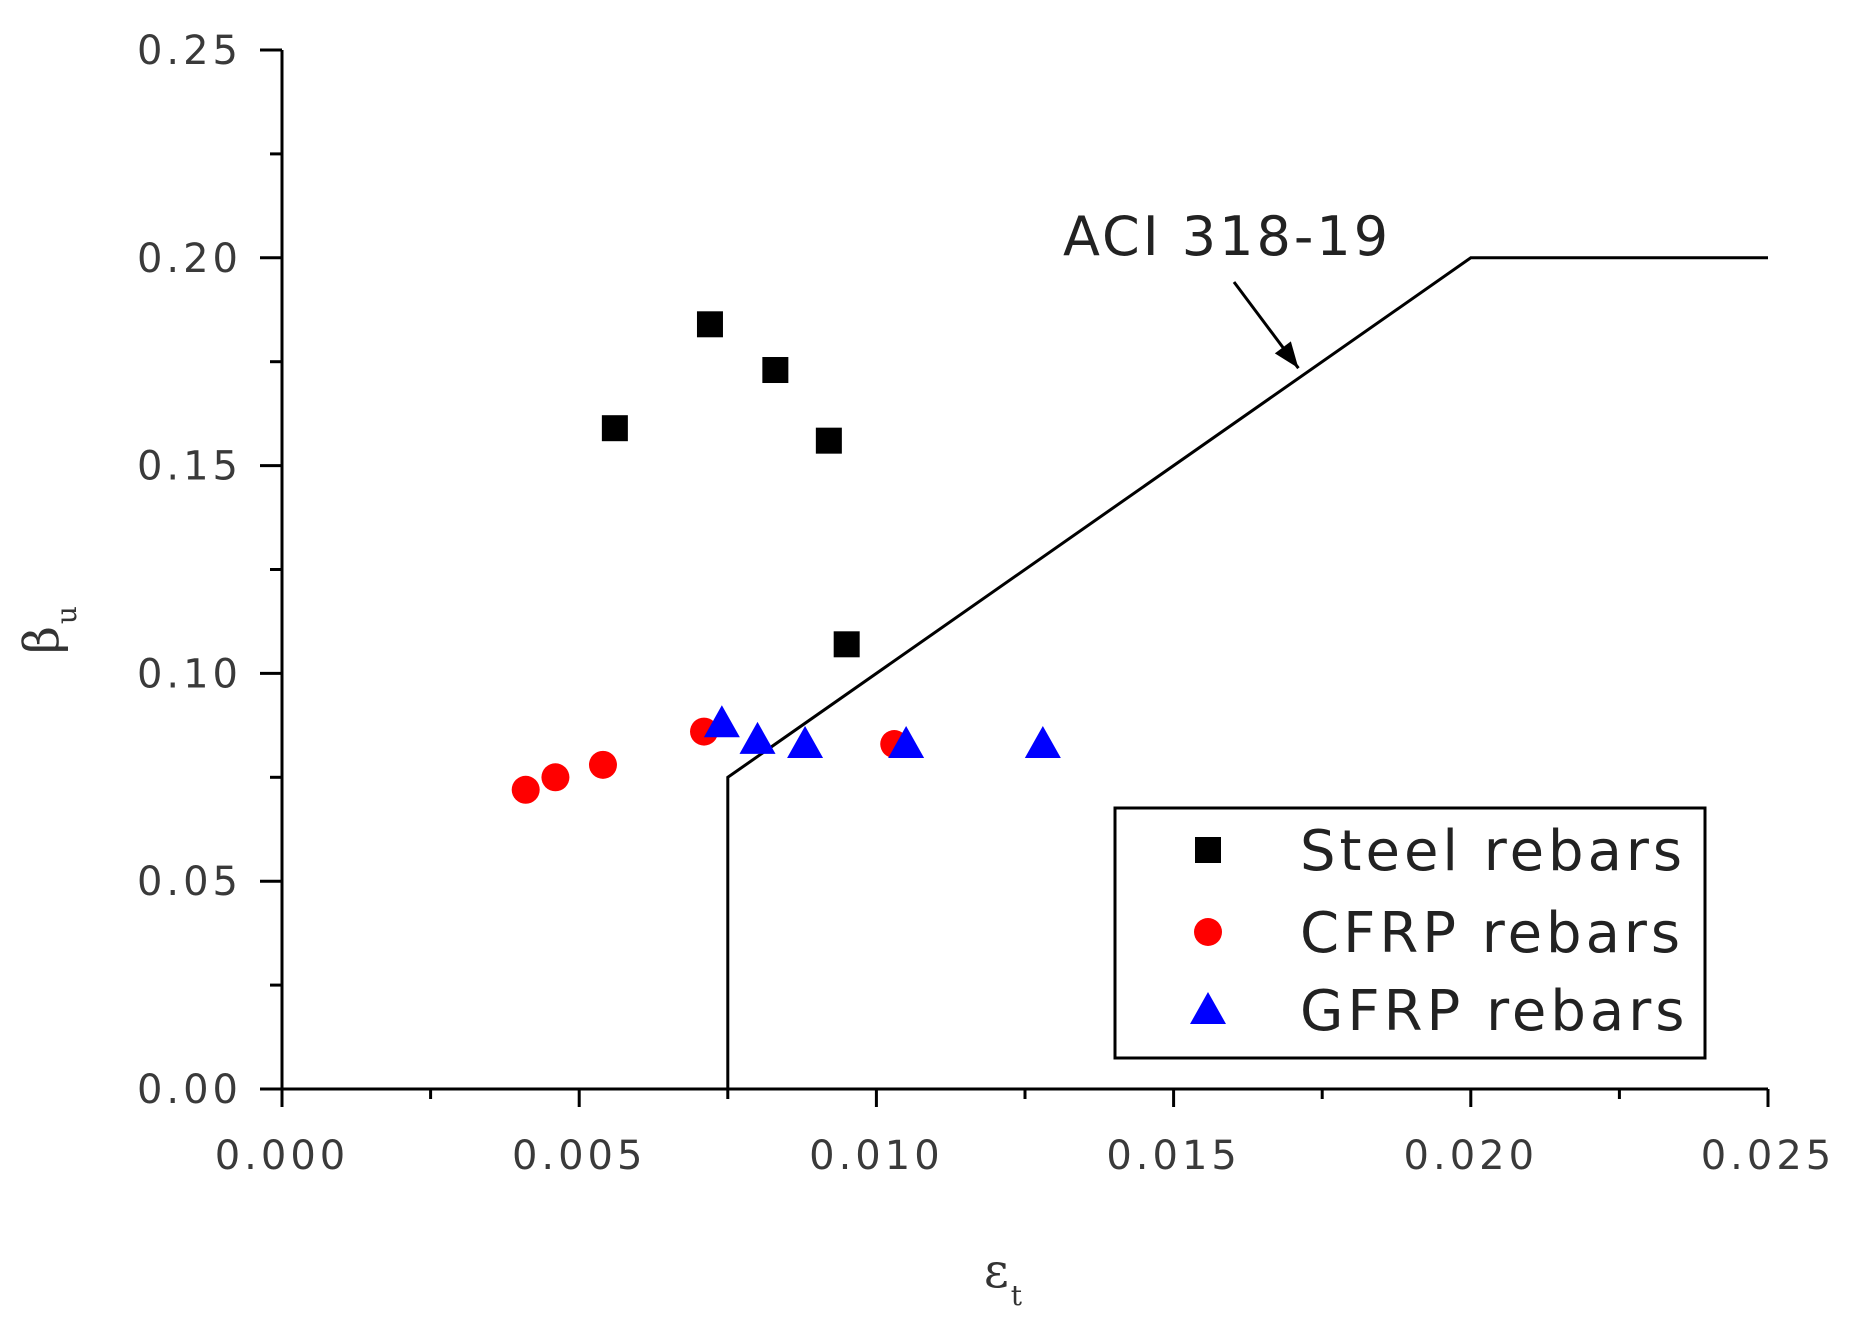 This screenshot has width=1855, height=1321. Describe the element at coordinates (996, 1271) in the screenshot. I see `x-axis-symbol: ε` at that location.